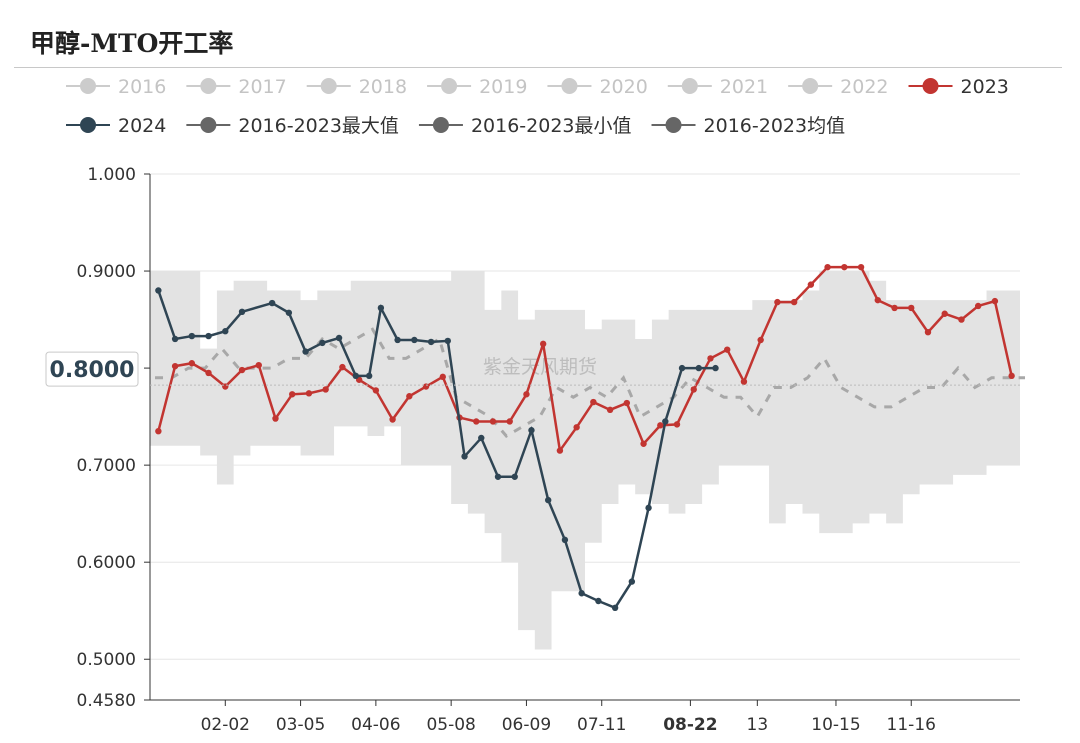 This screenshot has height=743, width=1080. I want to click on legend-item-2017: 2017, so click(236, 87).